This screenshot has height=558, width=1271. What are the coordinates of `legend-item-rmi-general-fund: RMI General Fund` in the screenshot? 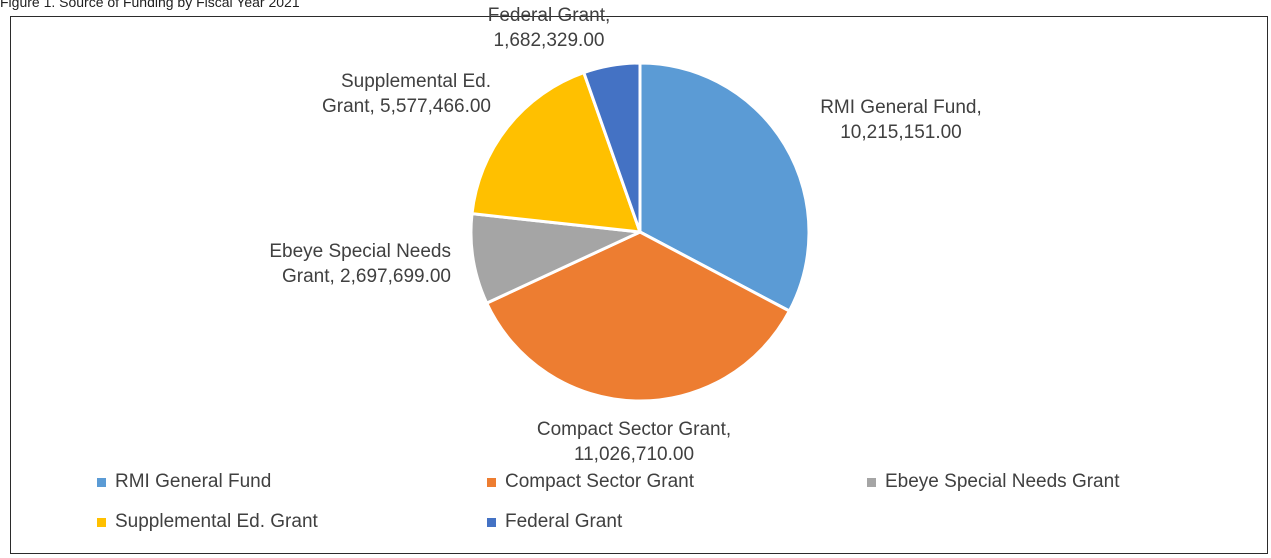 It's located at (184, 482).